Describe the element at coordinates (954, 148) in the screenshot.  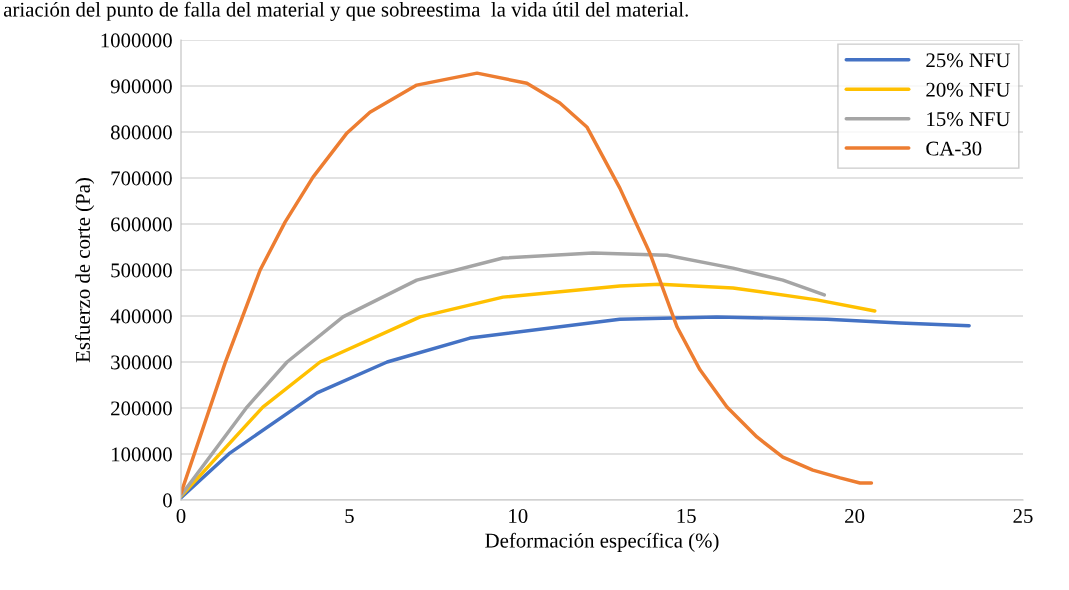
I see `legend-label: CA-30` at that location.